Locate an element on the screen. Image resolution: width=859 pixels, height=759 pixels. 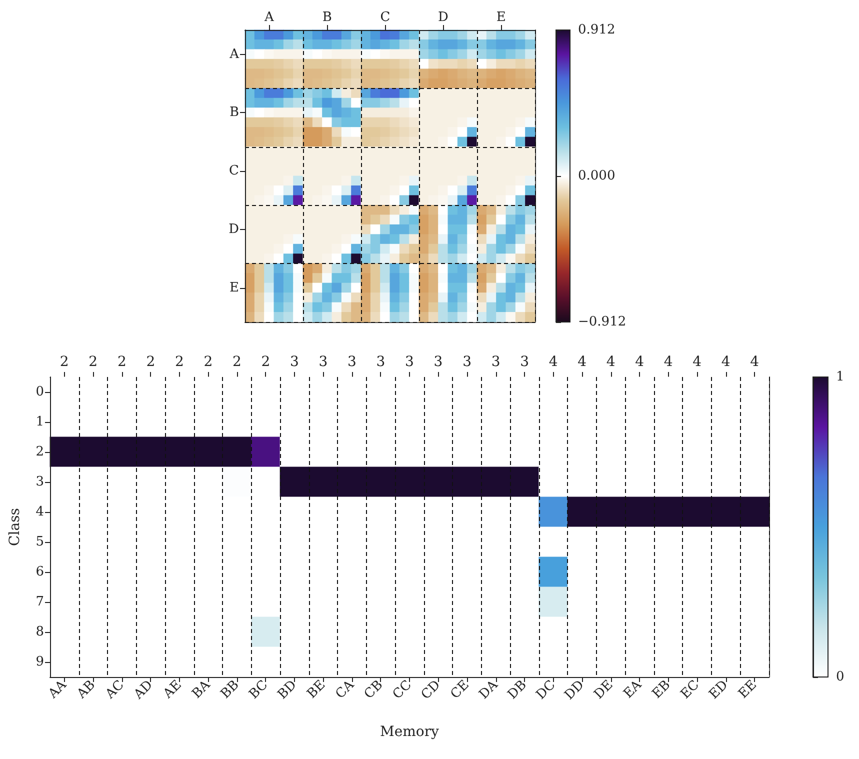
x-tick-label: AD is located at coordinates (143, 691).